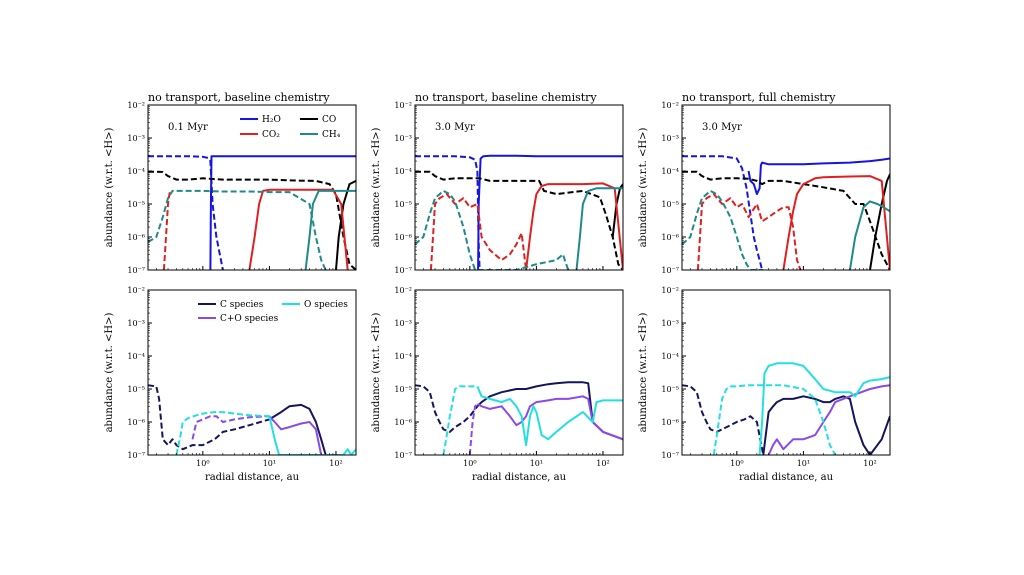 This screenshot has height=575, width=1024. What do you see at coordinates (315, 305) in the screenshot?
I see `legend-item-O_species: O species` at bounding box center [315, 305].